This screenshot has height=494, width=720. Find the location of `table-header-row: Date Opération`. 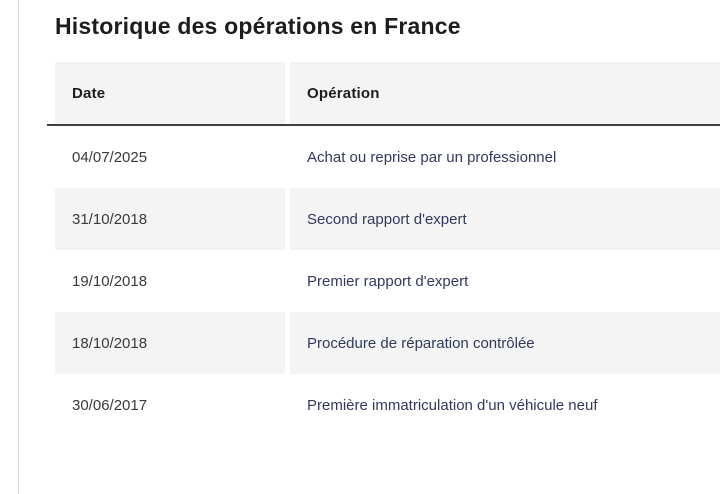

table-header-row: Date Opération is located at coordinates (383, 93).